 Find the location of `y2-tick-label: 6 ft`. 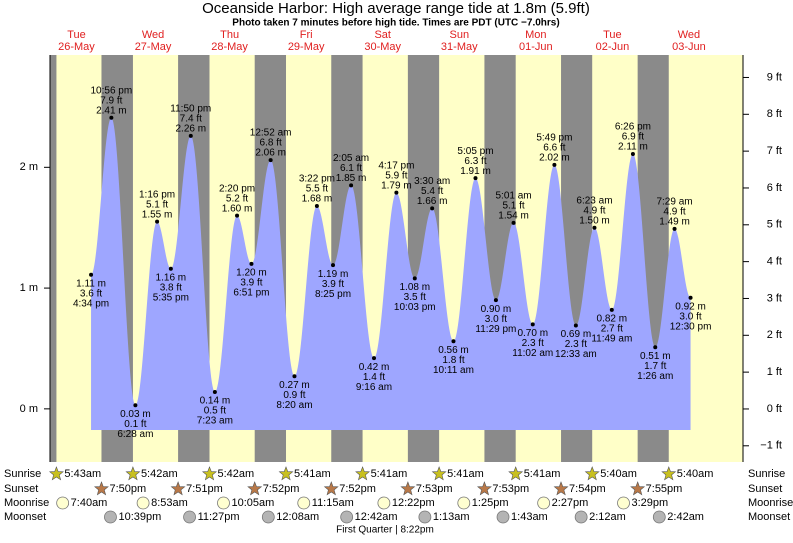

y2-tick-label: 6 ft is located at coordinates (774, 188).